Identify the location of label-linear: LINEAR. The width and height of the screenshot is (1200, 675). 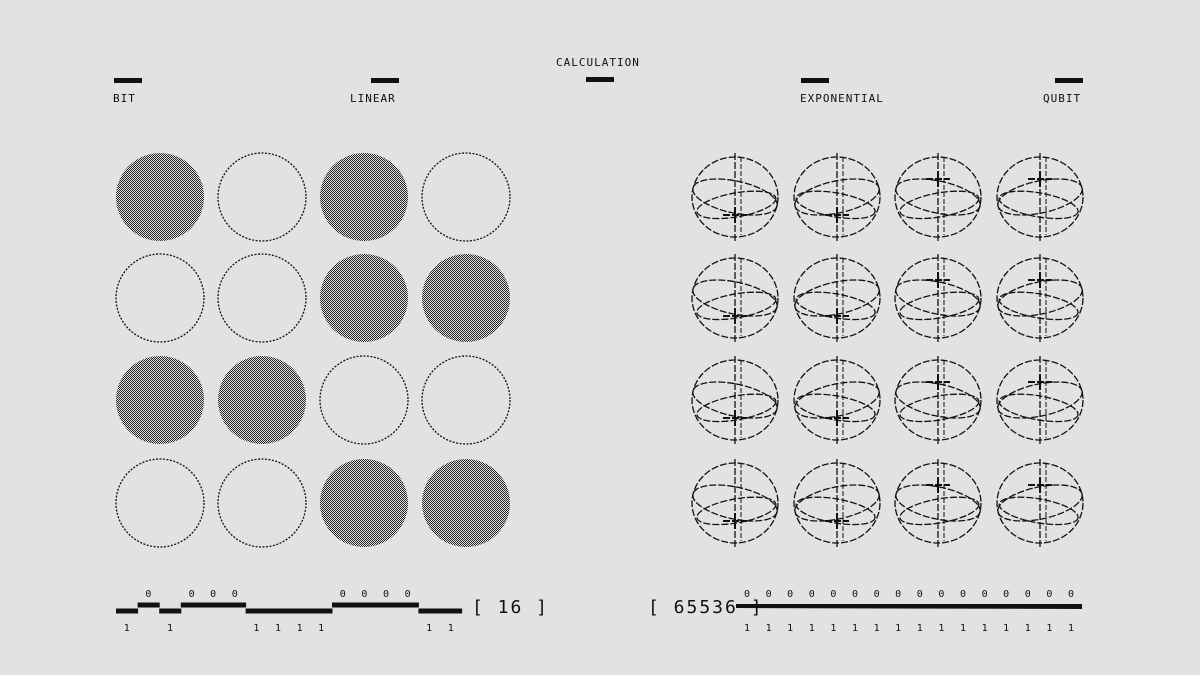
(373, 98).